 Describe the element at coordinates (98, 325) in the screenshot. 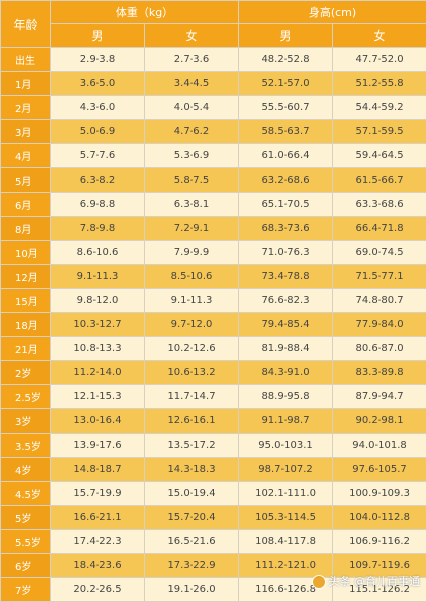

I see `weight-male-cell: 10.3-12.7` at that location.